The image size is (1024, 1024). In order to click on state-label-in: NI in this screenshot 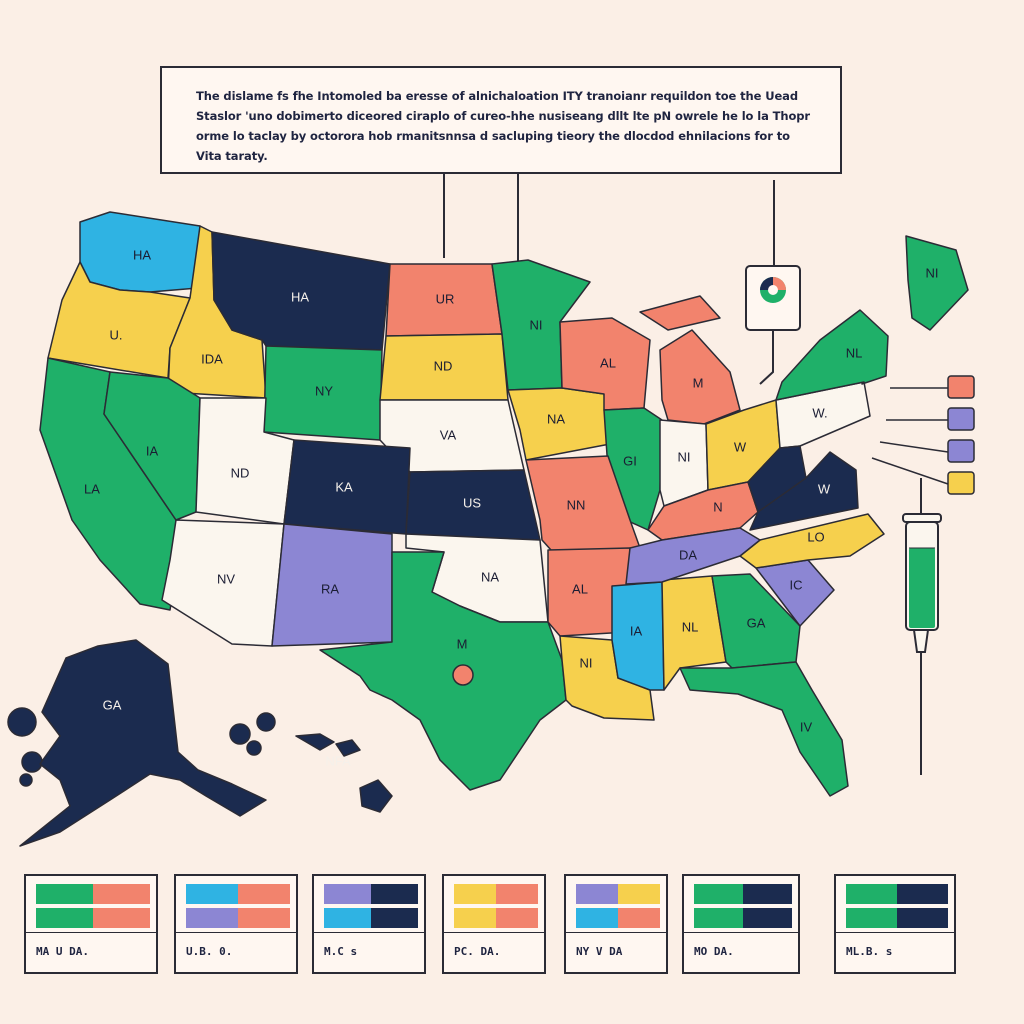, I will do `click(684, 456)`.